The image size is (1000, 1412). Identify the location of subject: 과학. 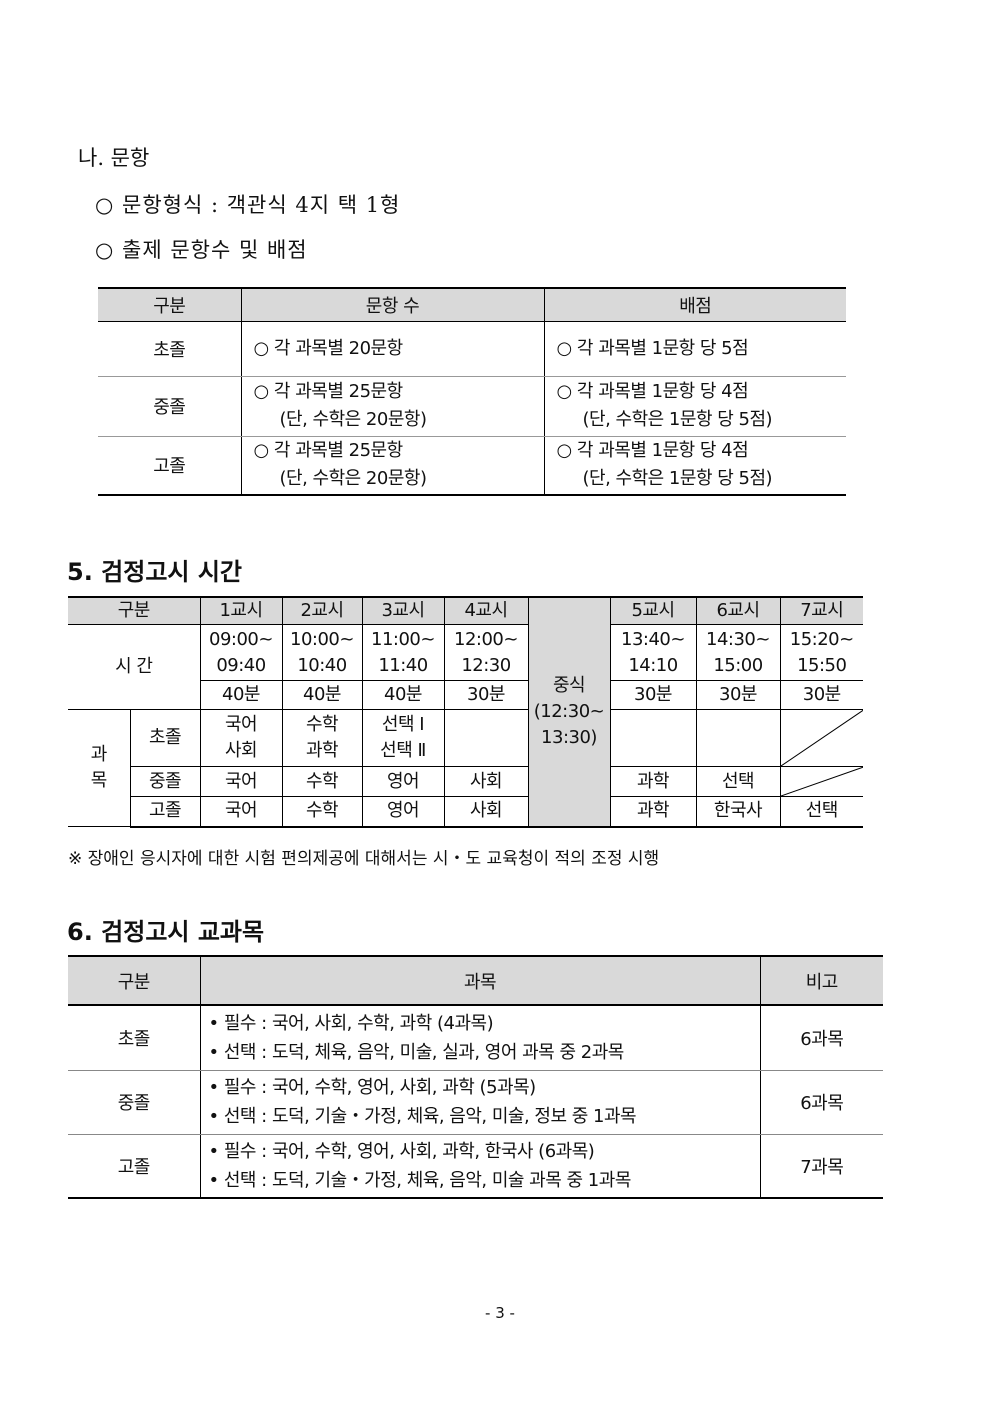
(322, 750).